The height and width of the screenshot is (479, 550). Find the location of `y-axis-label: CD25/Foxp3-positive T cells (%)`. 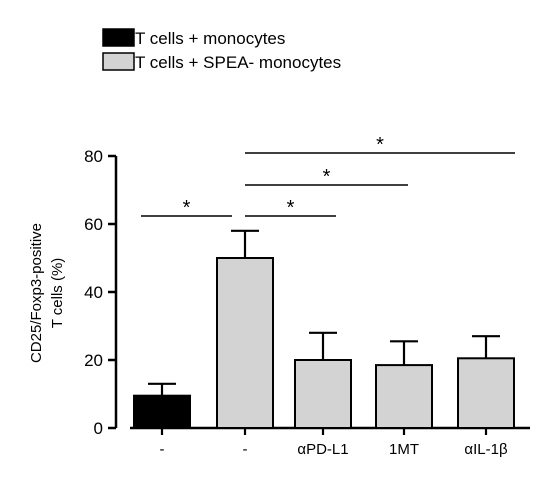

y-axis-label: CD25/Foxp3-positive T cells (%) is located at coordinates (47, 293).